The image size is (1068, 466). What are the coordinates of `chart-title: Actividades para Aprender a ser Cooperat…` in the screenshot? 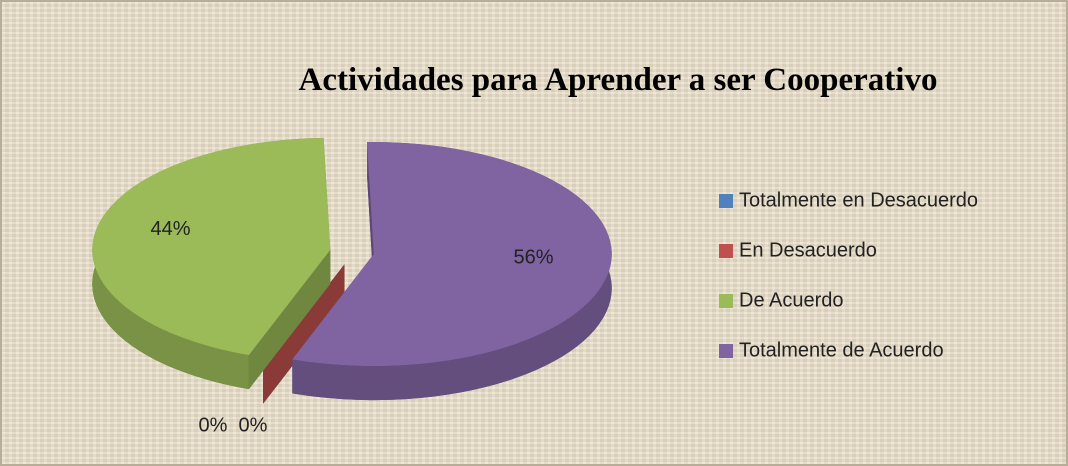 It's located at (618, 80).